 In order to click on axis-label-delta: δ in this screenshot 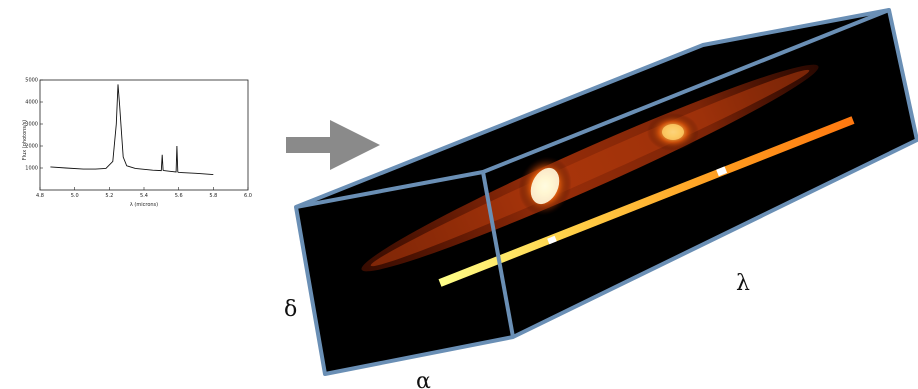, I will do `click(290, 309)`.